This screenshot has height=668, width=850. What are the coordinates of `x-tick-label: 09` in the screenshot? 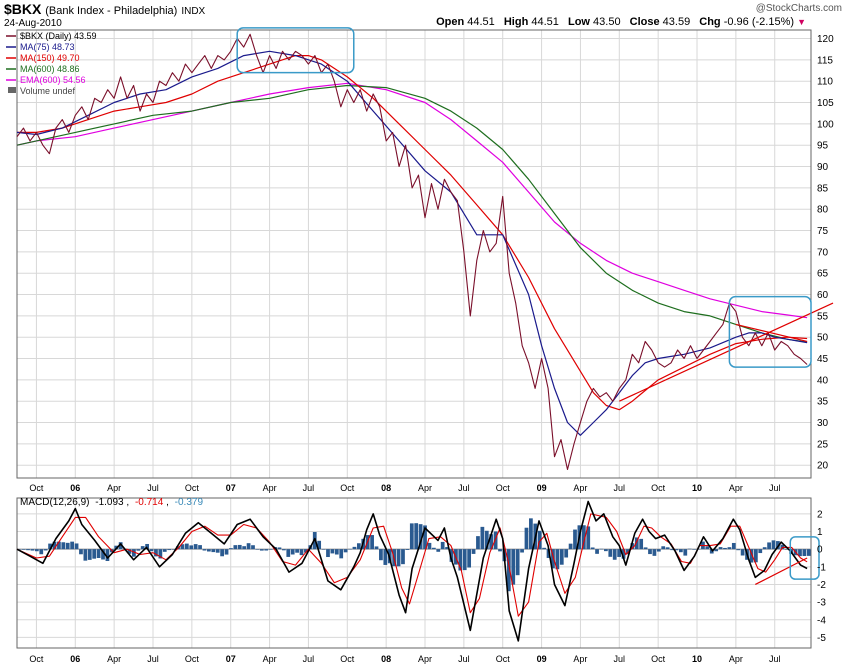 It's located at (542, 488).